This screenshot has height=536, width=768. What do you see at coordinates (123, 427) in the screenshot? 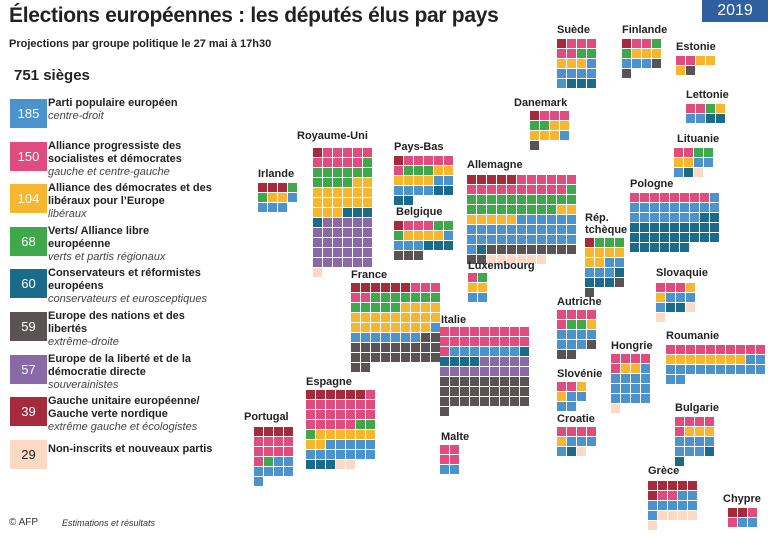
I see `legend-subtitle: extrême gauche et écologistes` at bounding box center [123, 427].